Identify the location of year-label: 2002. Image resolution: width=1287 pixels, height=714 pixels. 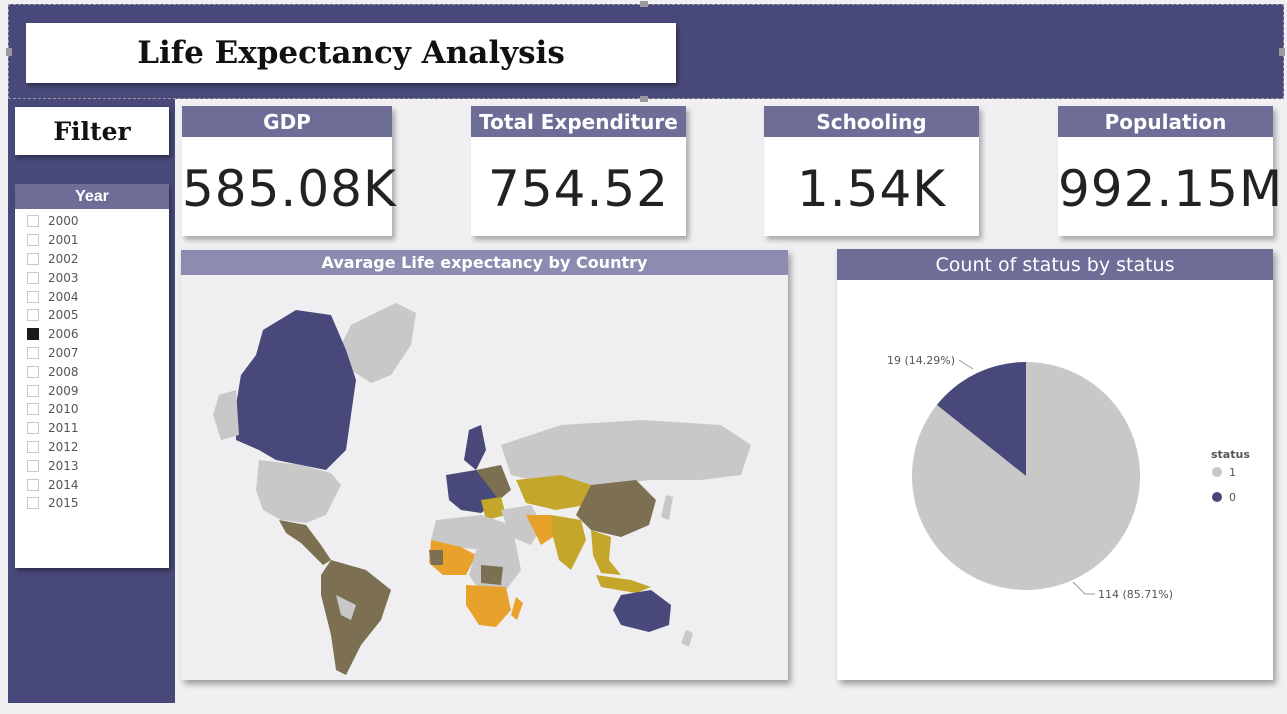
(63, 258).